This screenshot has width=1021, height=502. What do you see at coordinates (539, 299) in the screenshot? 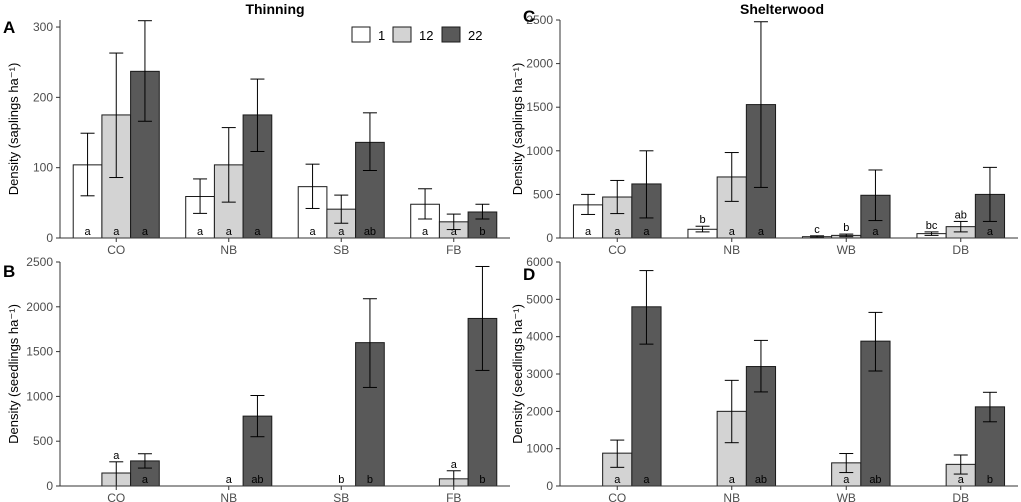
I see `y-tick-label-d: 5000` at bounding box center [539, 299].